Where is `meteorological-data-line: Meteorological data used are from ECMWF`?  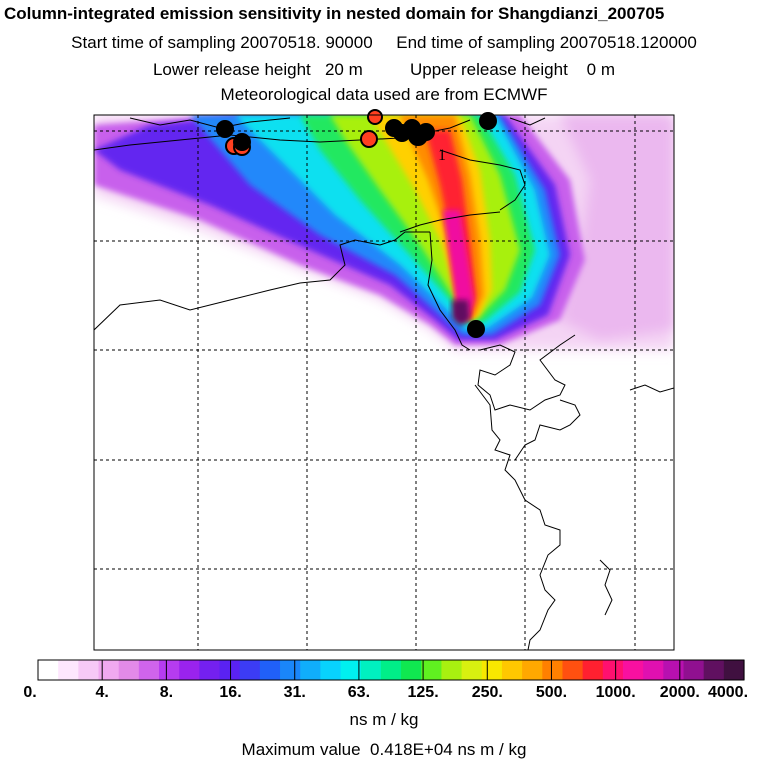
meteorological-data-line: Meteorological data used are from ECMWF is located at coordinates (384, 94).